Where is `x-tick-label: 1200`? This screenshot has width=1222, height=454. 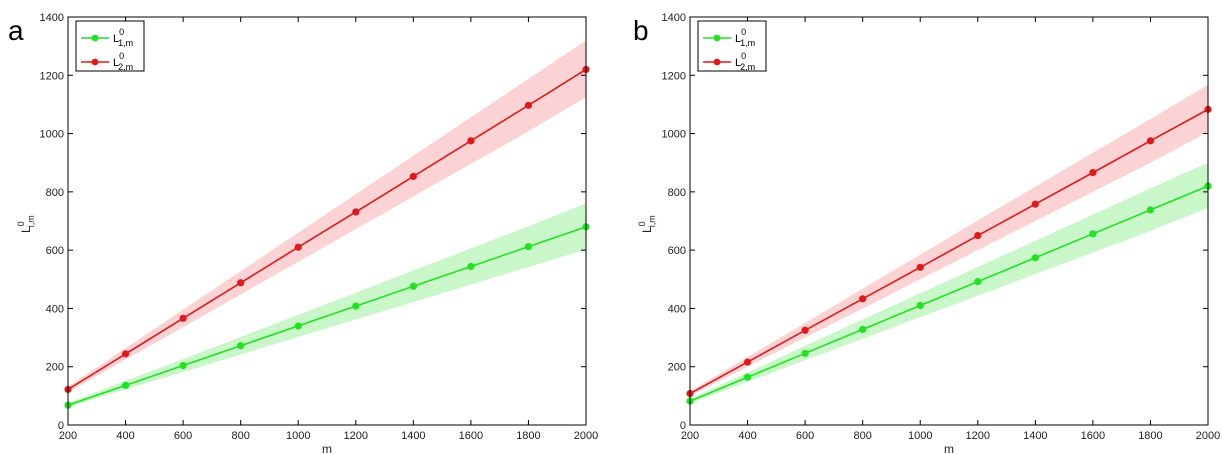
x-tick-label: 1200 is located at coordinates (978, 436).